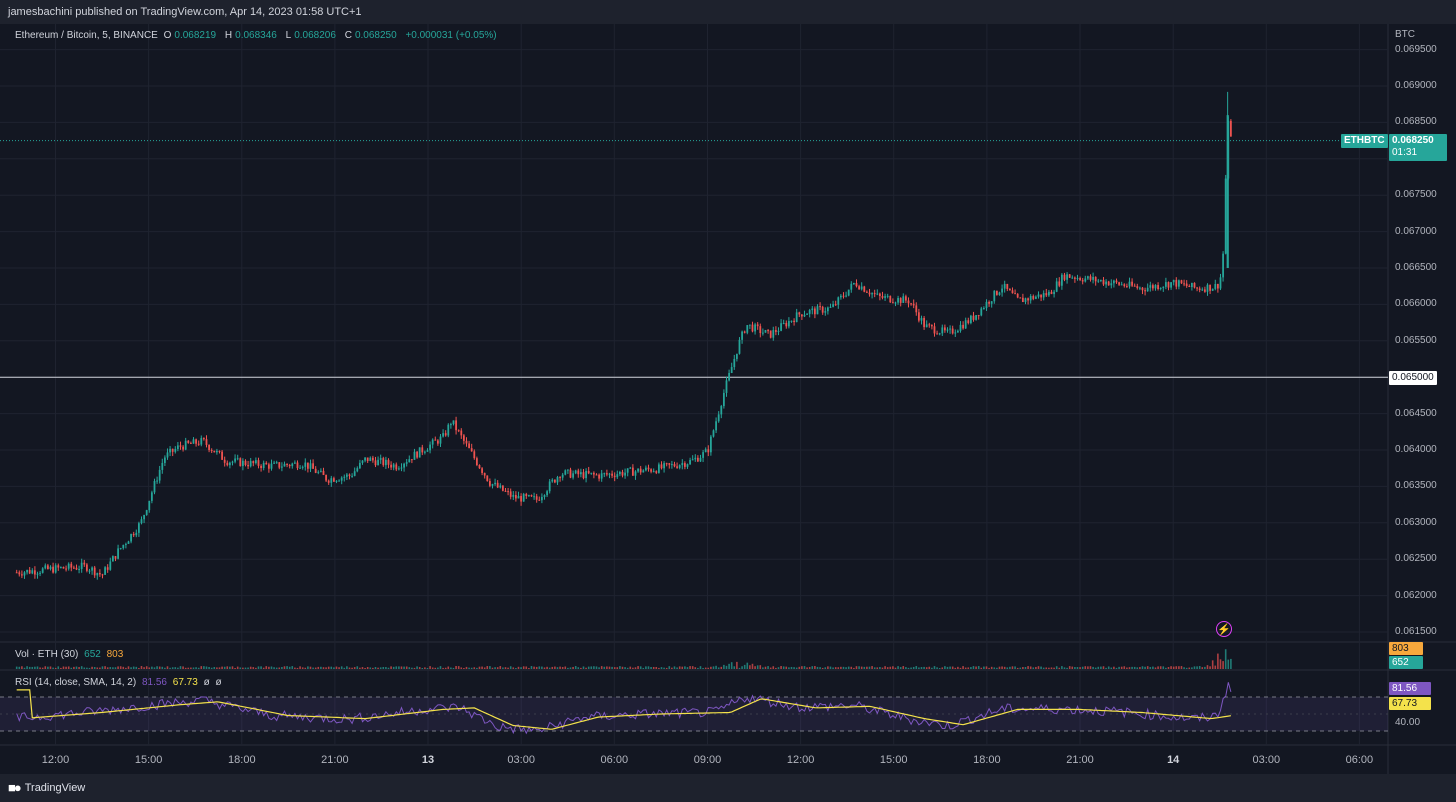 This screenshot has height=802, width=1456. I want to click on ohlc-close: C 0.068250, so click(370, 35).